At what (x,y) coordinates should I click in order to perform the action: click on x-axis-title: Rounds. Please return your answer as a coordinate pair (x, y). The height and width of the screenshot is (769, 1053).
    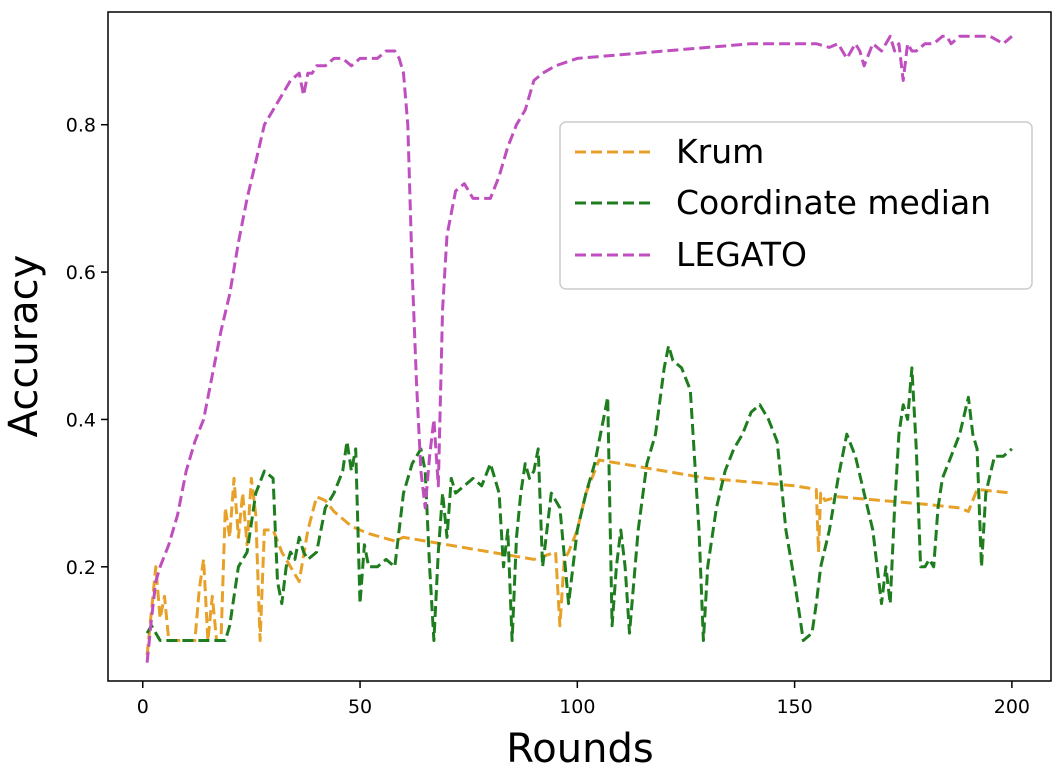
    Looking at the image, I should click on (579, 747).